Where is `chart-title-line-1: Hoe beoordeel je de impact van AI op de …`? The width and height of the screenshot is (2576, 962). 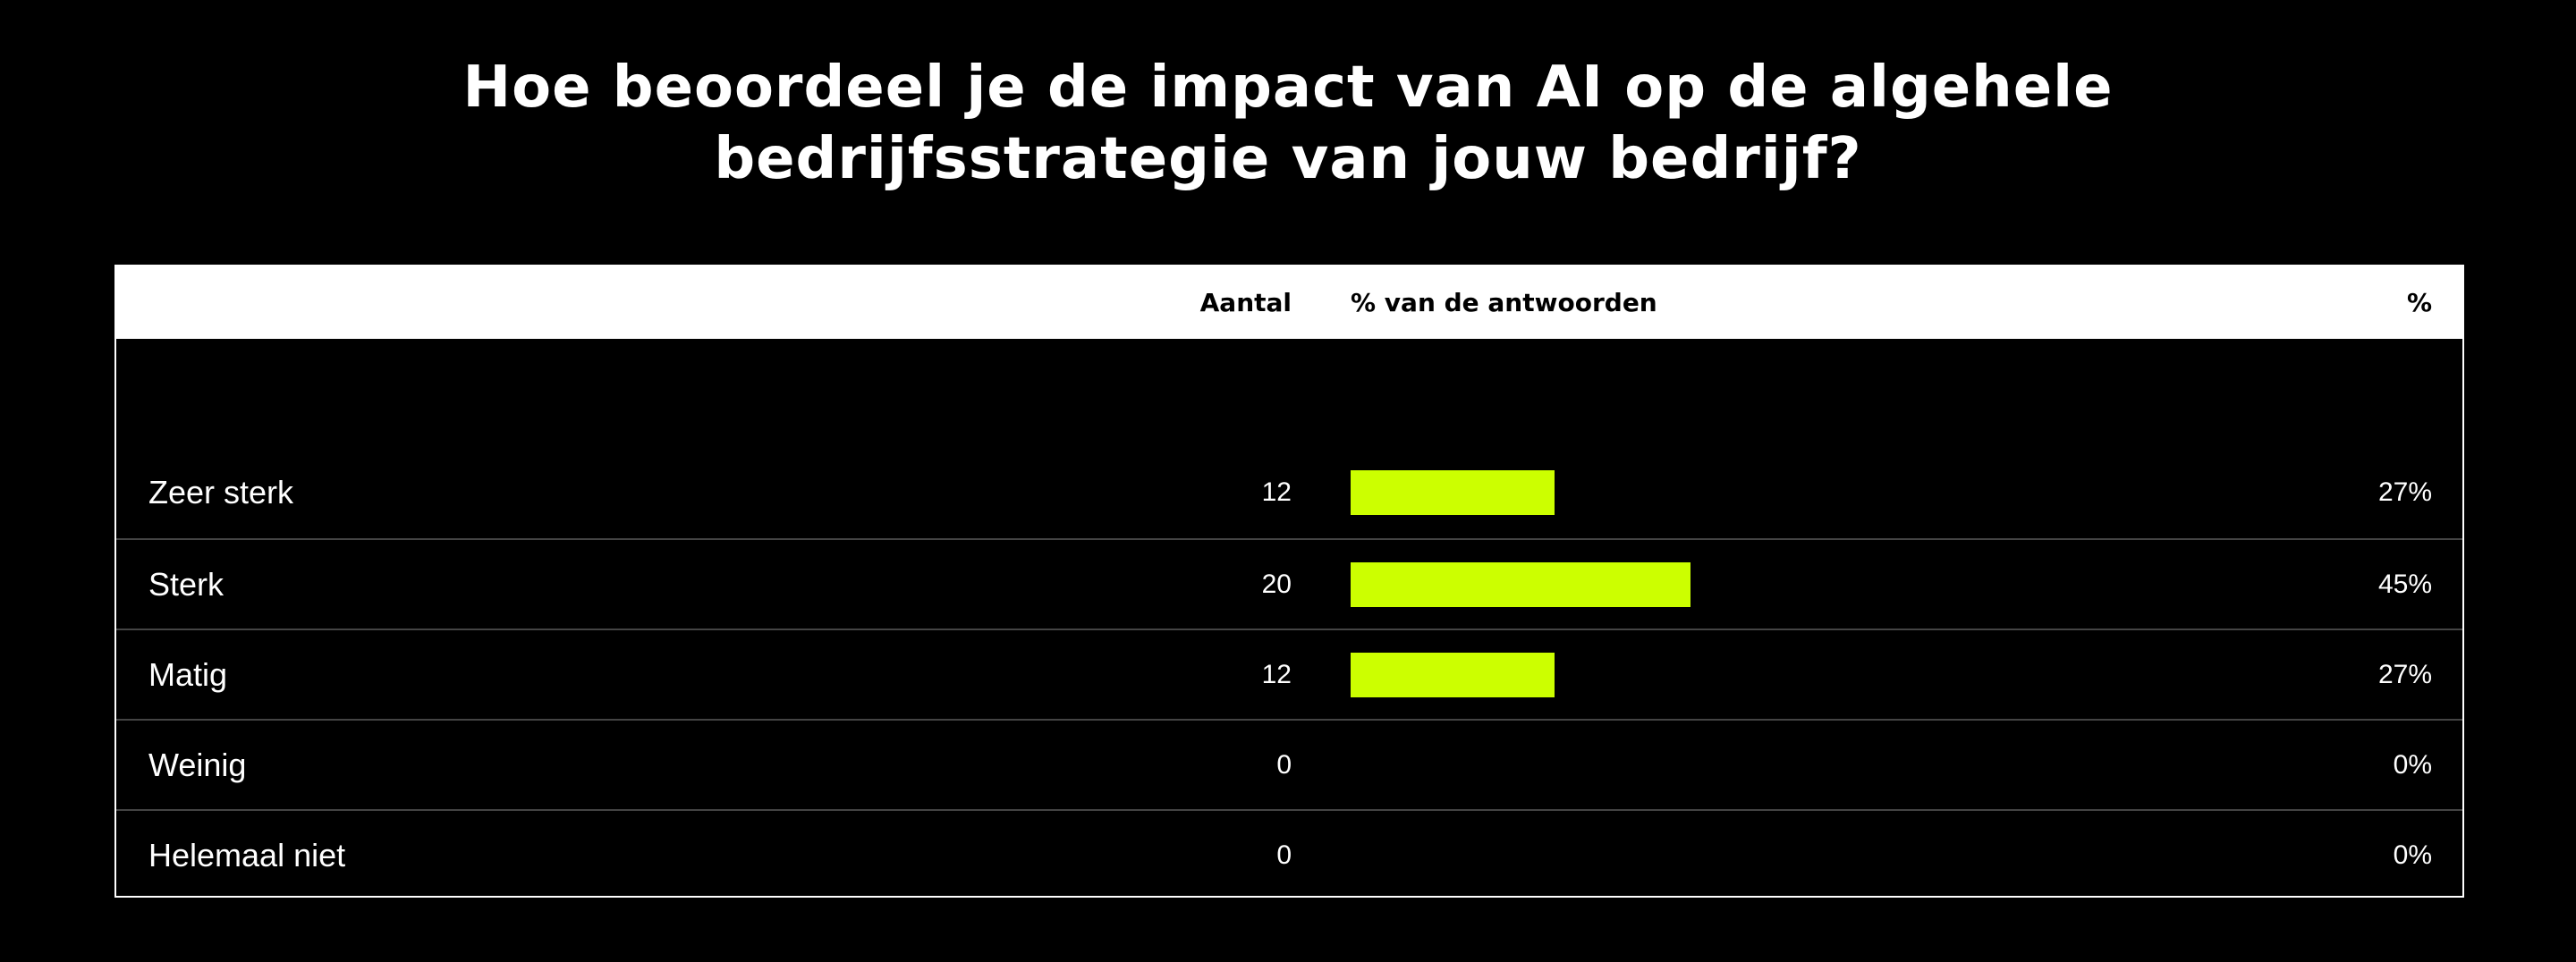 chart-title-line-1: Hoe beoordeel je de impact van AI op de … is located at coordinates (1288, 88).